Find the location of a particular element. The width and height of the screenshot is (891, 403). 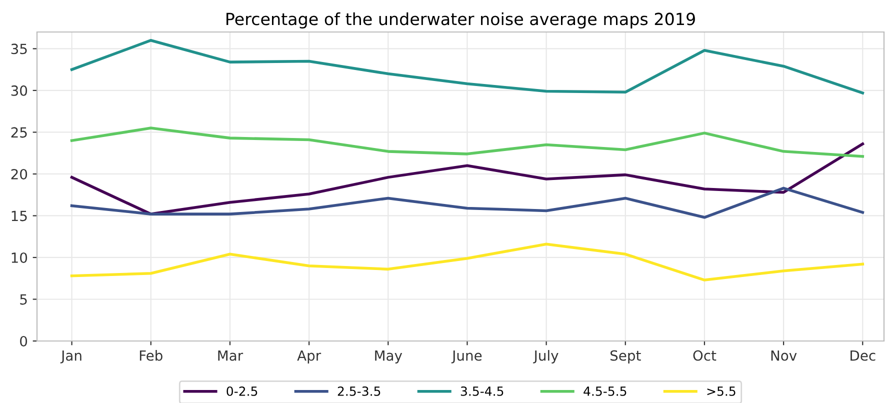

y-tick-label: 5 is located at coordinates (23, 299).